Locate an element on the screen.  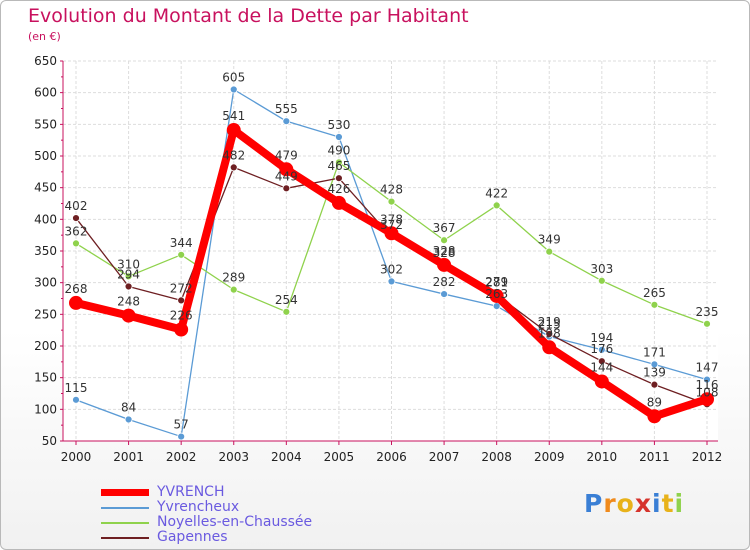
data-label-yvrench: 268 is located at coordinates (76, 289).